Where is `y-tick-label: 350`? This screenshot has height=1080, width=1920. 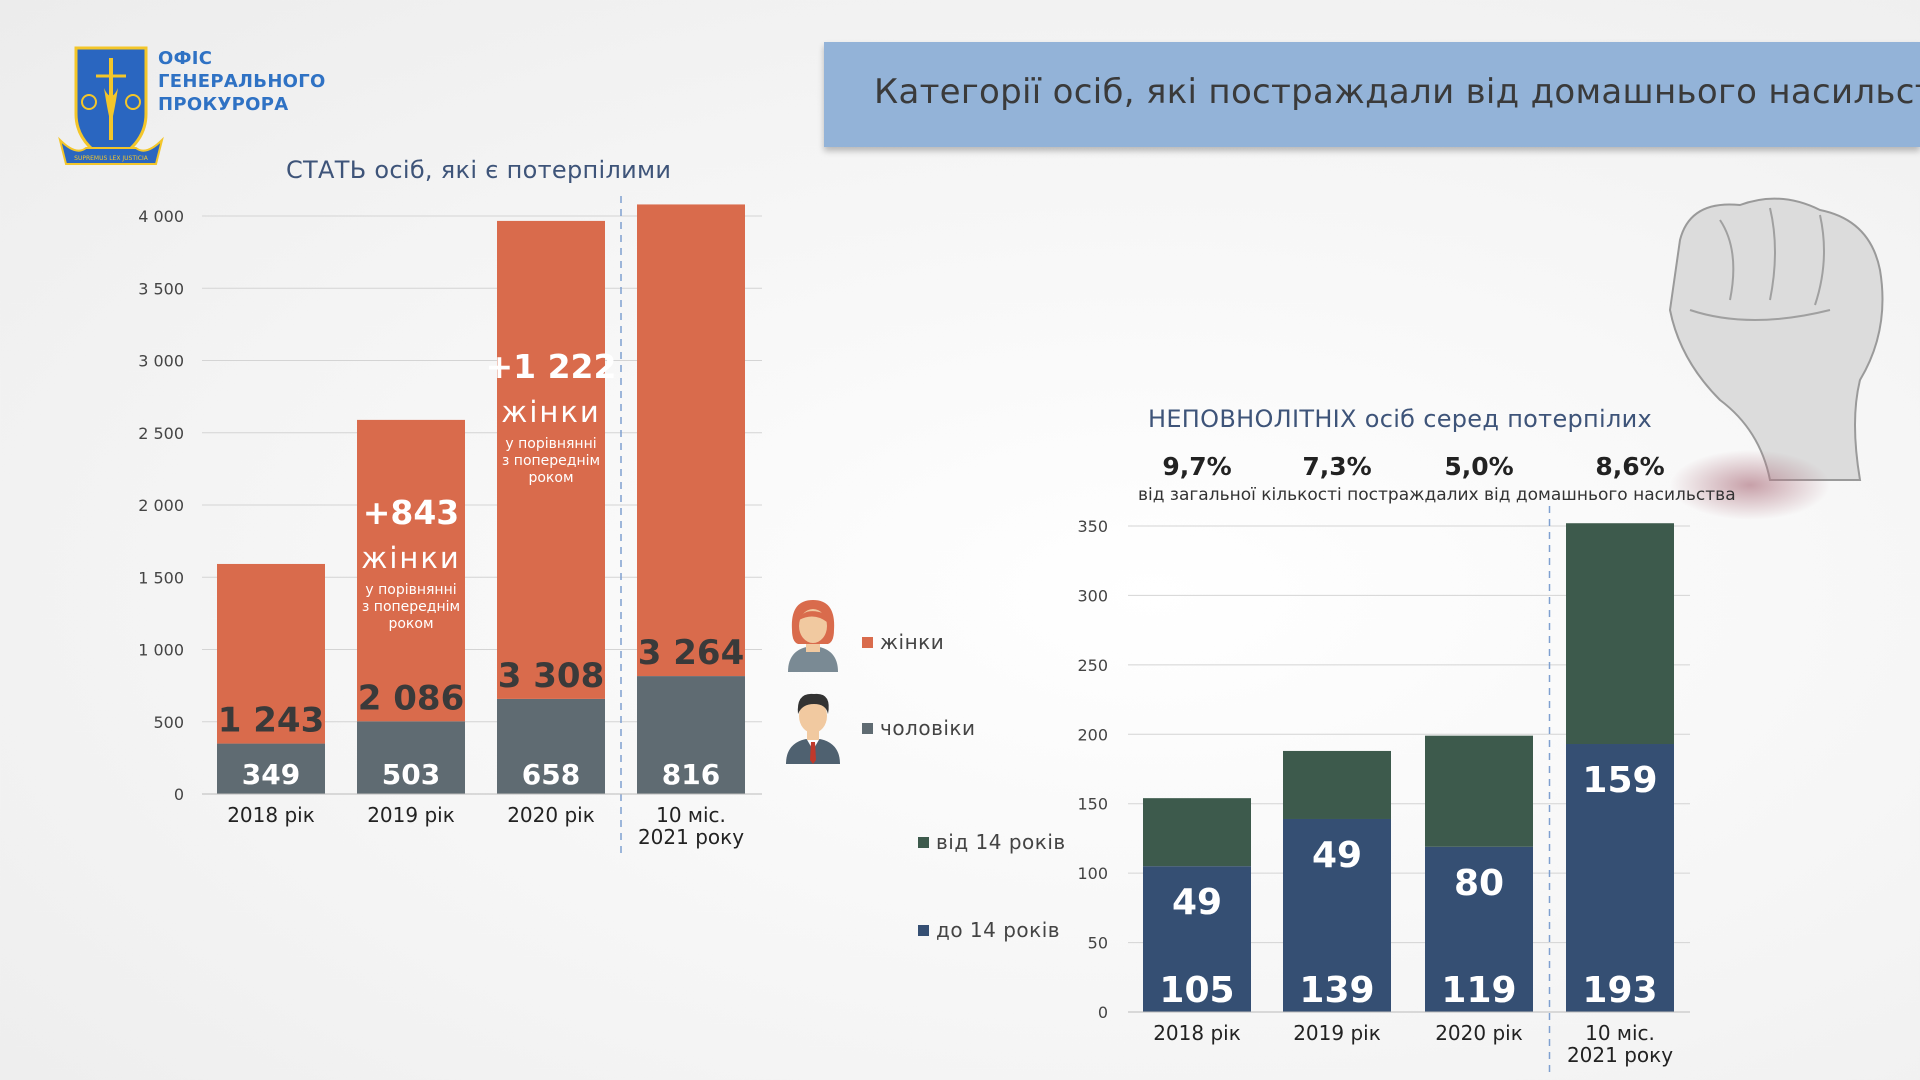 y-tick-label: 350 is located at coordinates (1092, 526).